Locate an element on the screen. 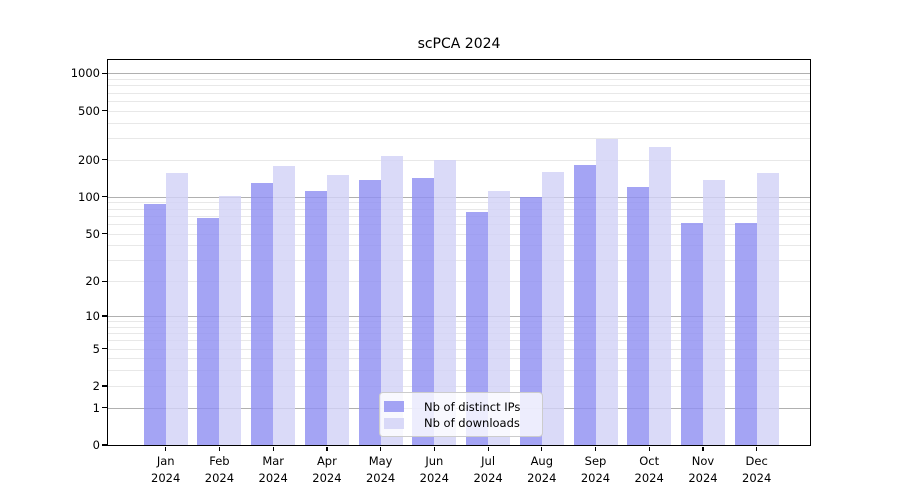 This screenshot has width=900, height=500. bar-nb-of-downloads-jun is located at coordinates (445, 302).